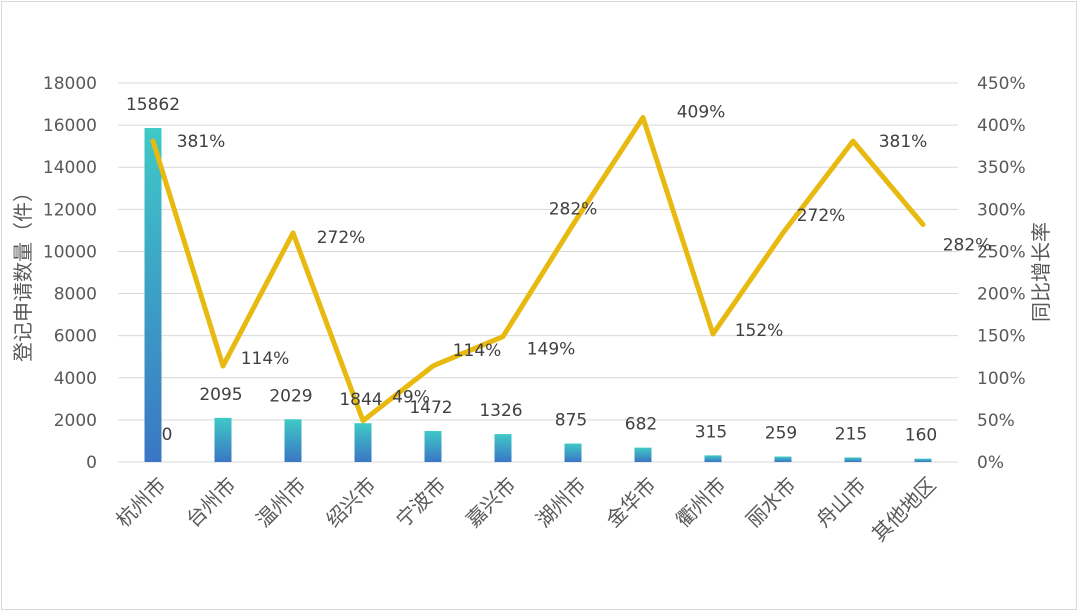 The image size is (1080, 613). Describe the element at coordinates (851, 434) in the screenshot. I see `bar-value-label: 215` at that location.